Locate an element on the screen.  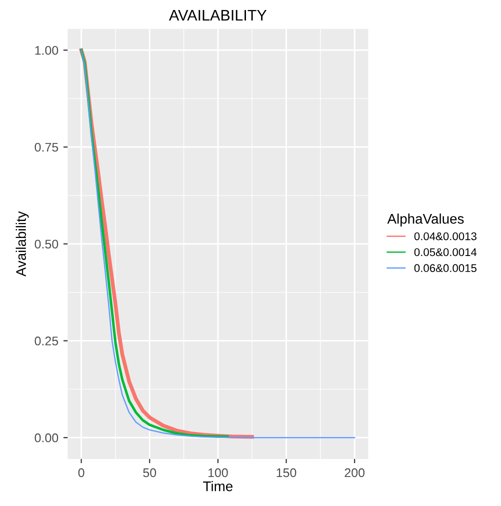
chart-title: AVAILABILITY is located at coordinates (217, 15).